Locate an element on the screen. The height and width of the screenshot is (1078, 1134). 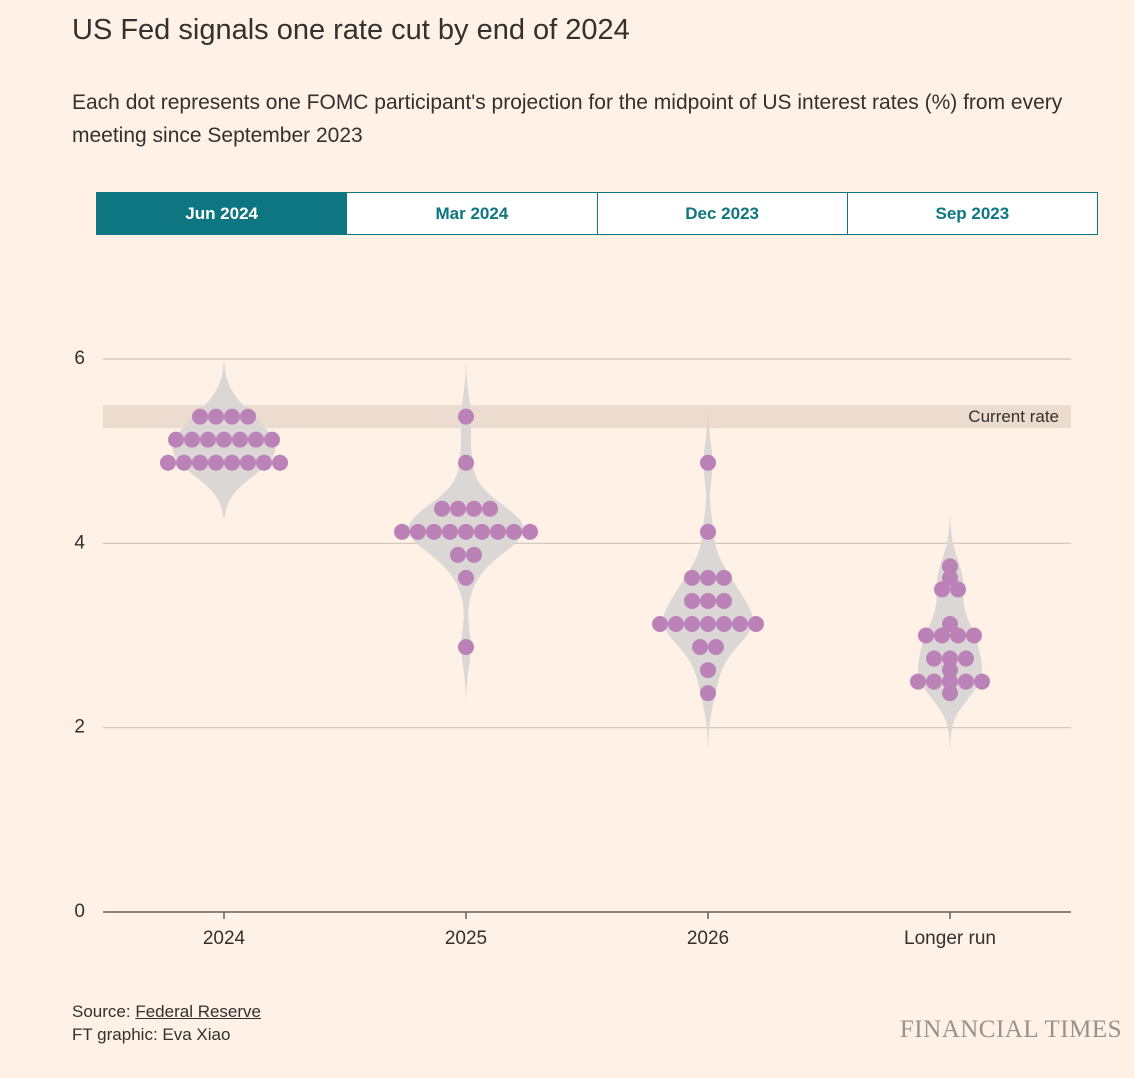
current-rate-label: Current rate is located at coordinates (1013, 416).